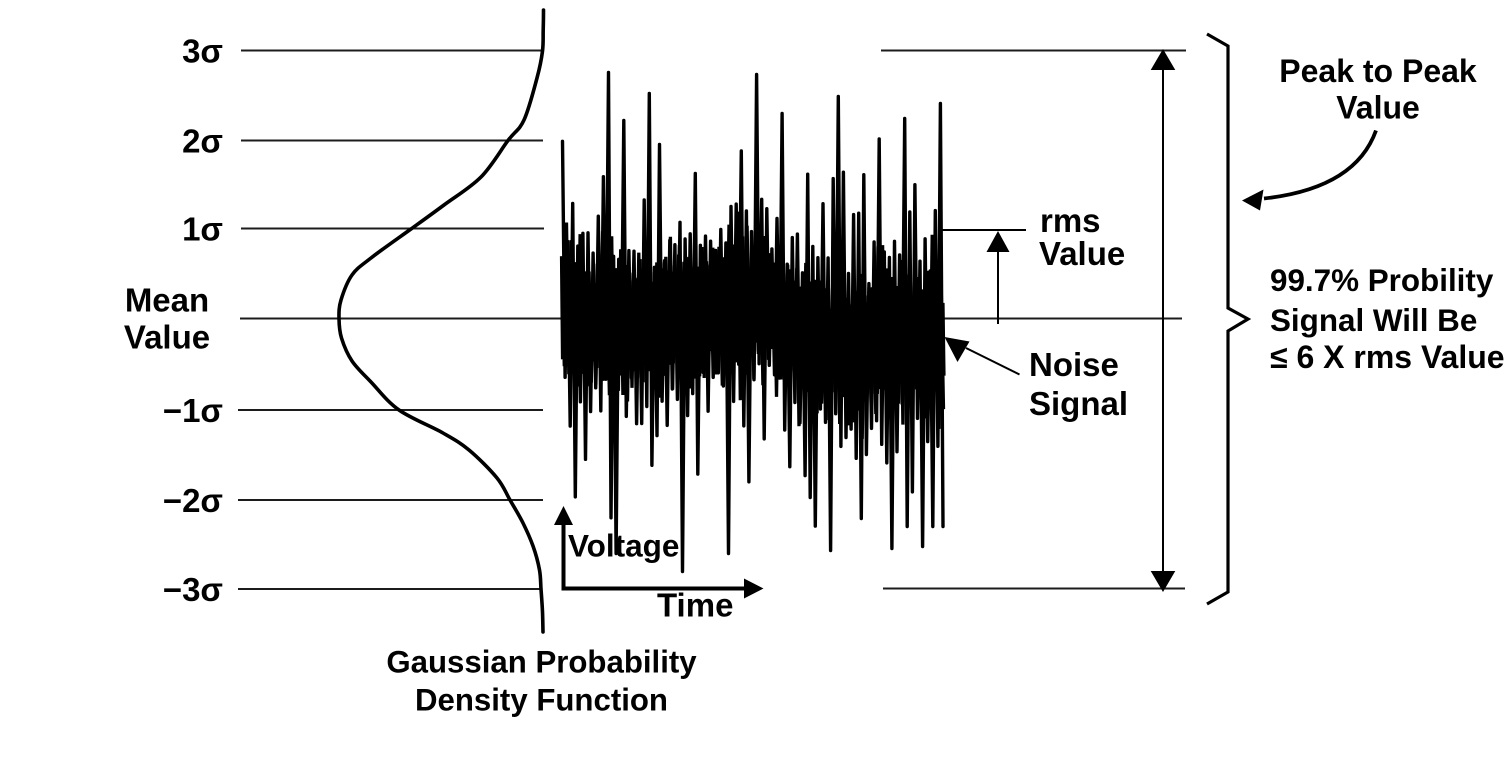 This screenshot has width=1505, height=766. I want to click on svg-text: Mean, so click(167, 300).